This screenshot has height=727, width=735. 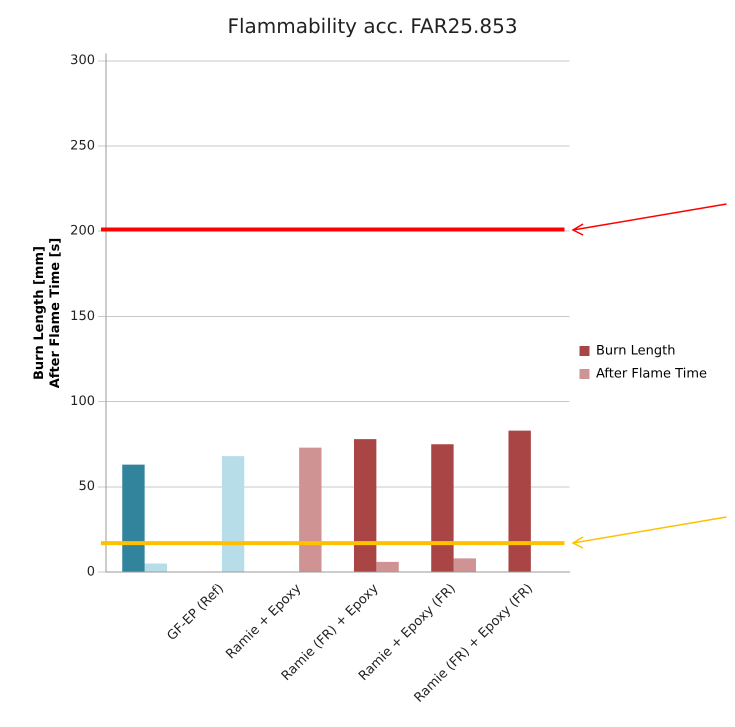 What do you see at coordinates (651, 374) in the screenshot?
I see `legend-label: After Flame Time` at bounding box center [651, 374].